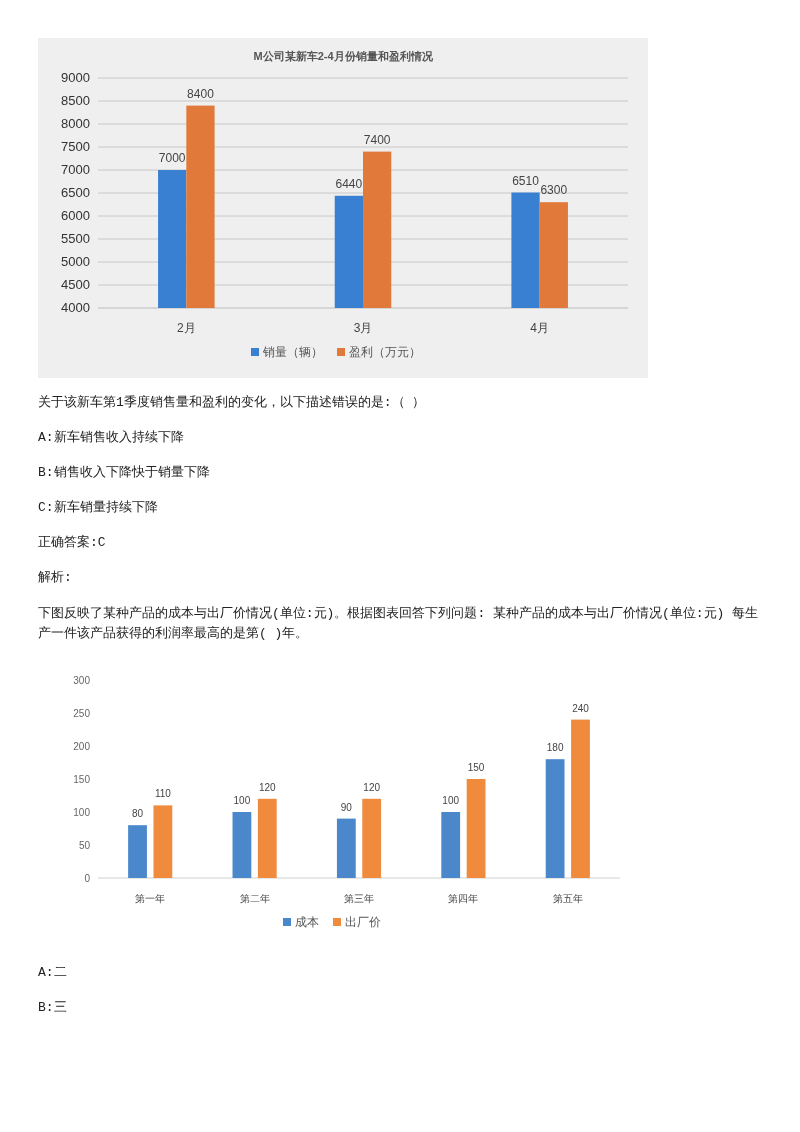 Image resolution: width=800 pixels, height=1132 pixels. I want to click on data-label: 8400, so click(201, 93).